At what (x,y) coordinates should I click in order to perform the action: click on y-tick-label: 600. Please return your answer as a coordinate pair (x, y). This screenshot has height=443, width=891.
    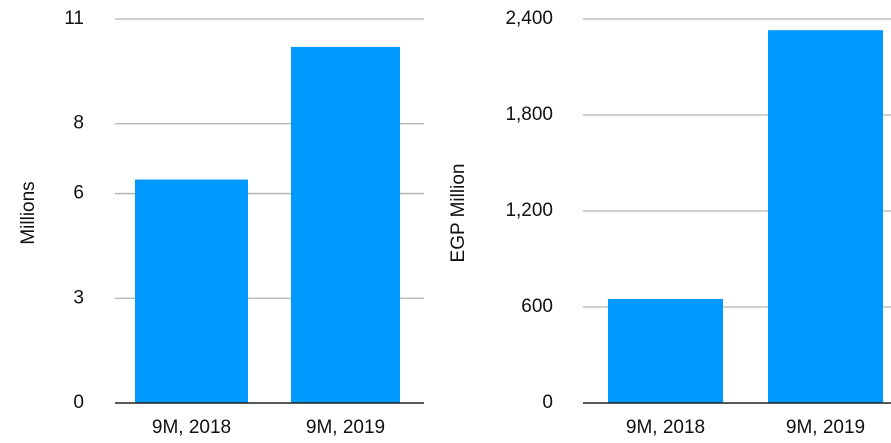
    Looking at the image, I should click on (537, 306).